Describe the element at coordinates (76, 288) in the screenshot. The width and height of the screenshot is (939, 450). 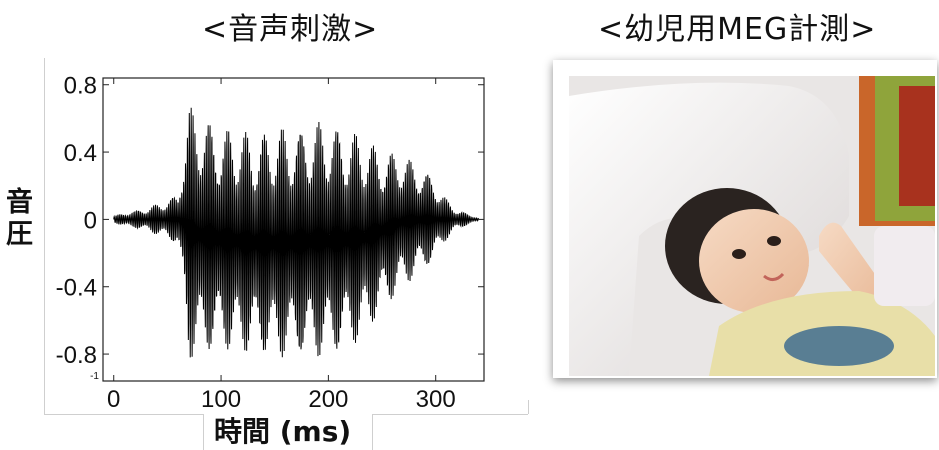
I see `y-tick-label: -0.4` at that location.